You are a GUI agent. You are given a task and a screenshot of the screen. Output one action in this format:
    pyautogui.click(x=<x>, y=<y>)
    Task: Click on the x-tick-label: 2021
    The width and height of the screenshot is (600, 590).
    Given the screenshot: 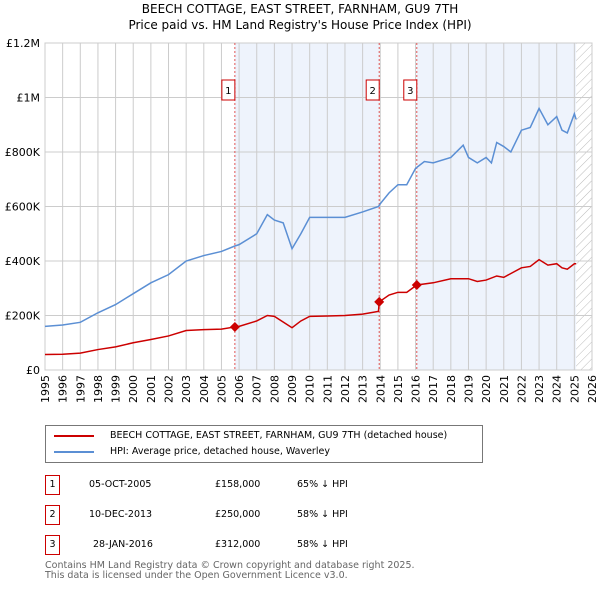 What is the action you would take?
    pyautogui.click(x=504, y=389)
    